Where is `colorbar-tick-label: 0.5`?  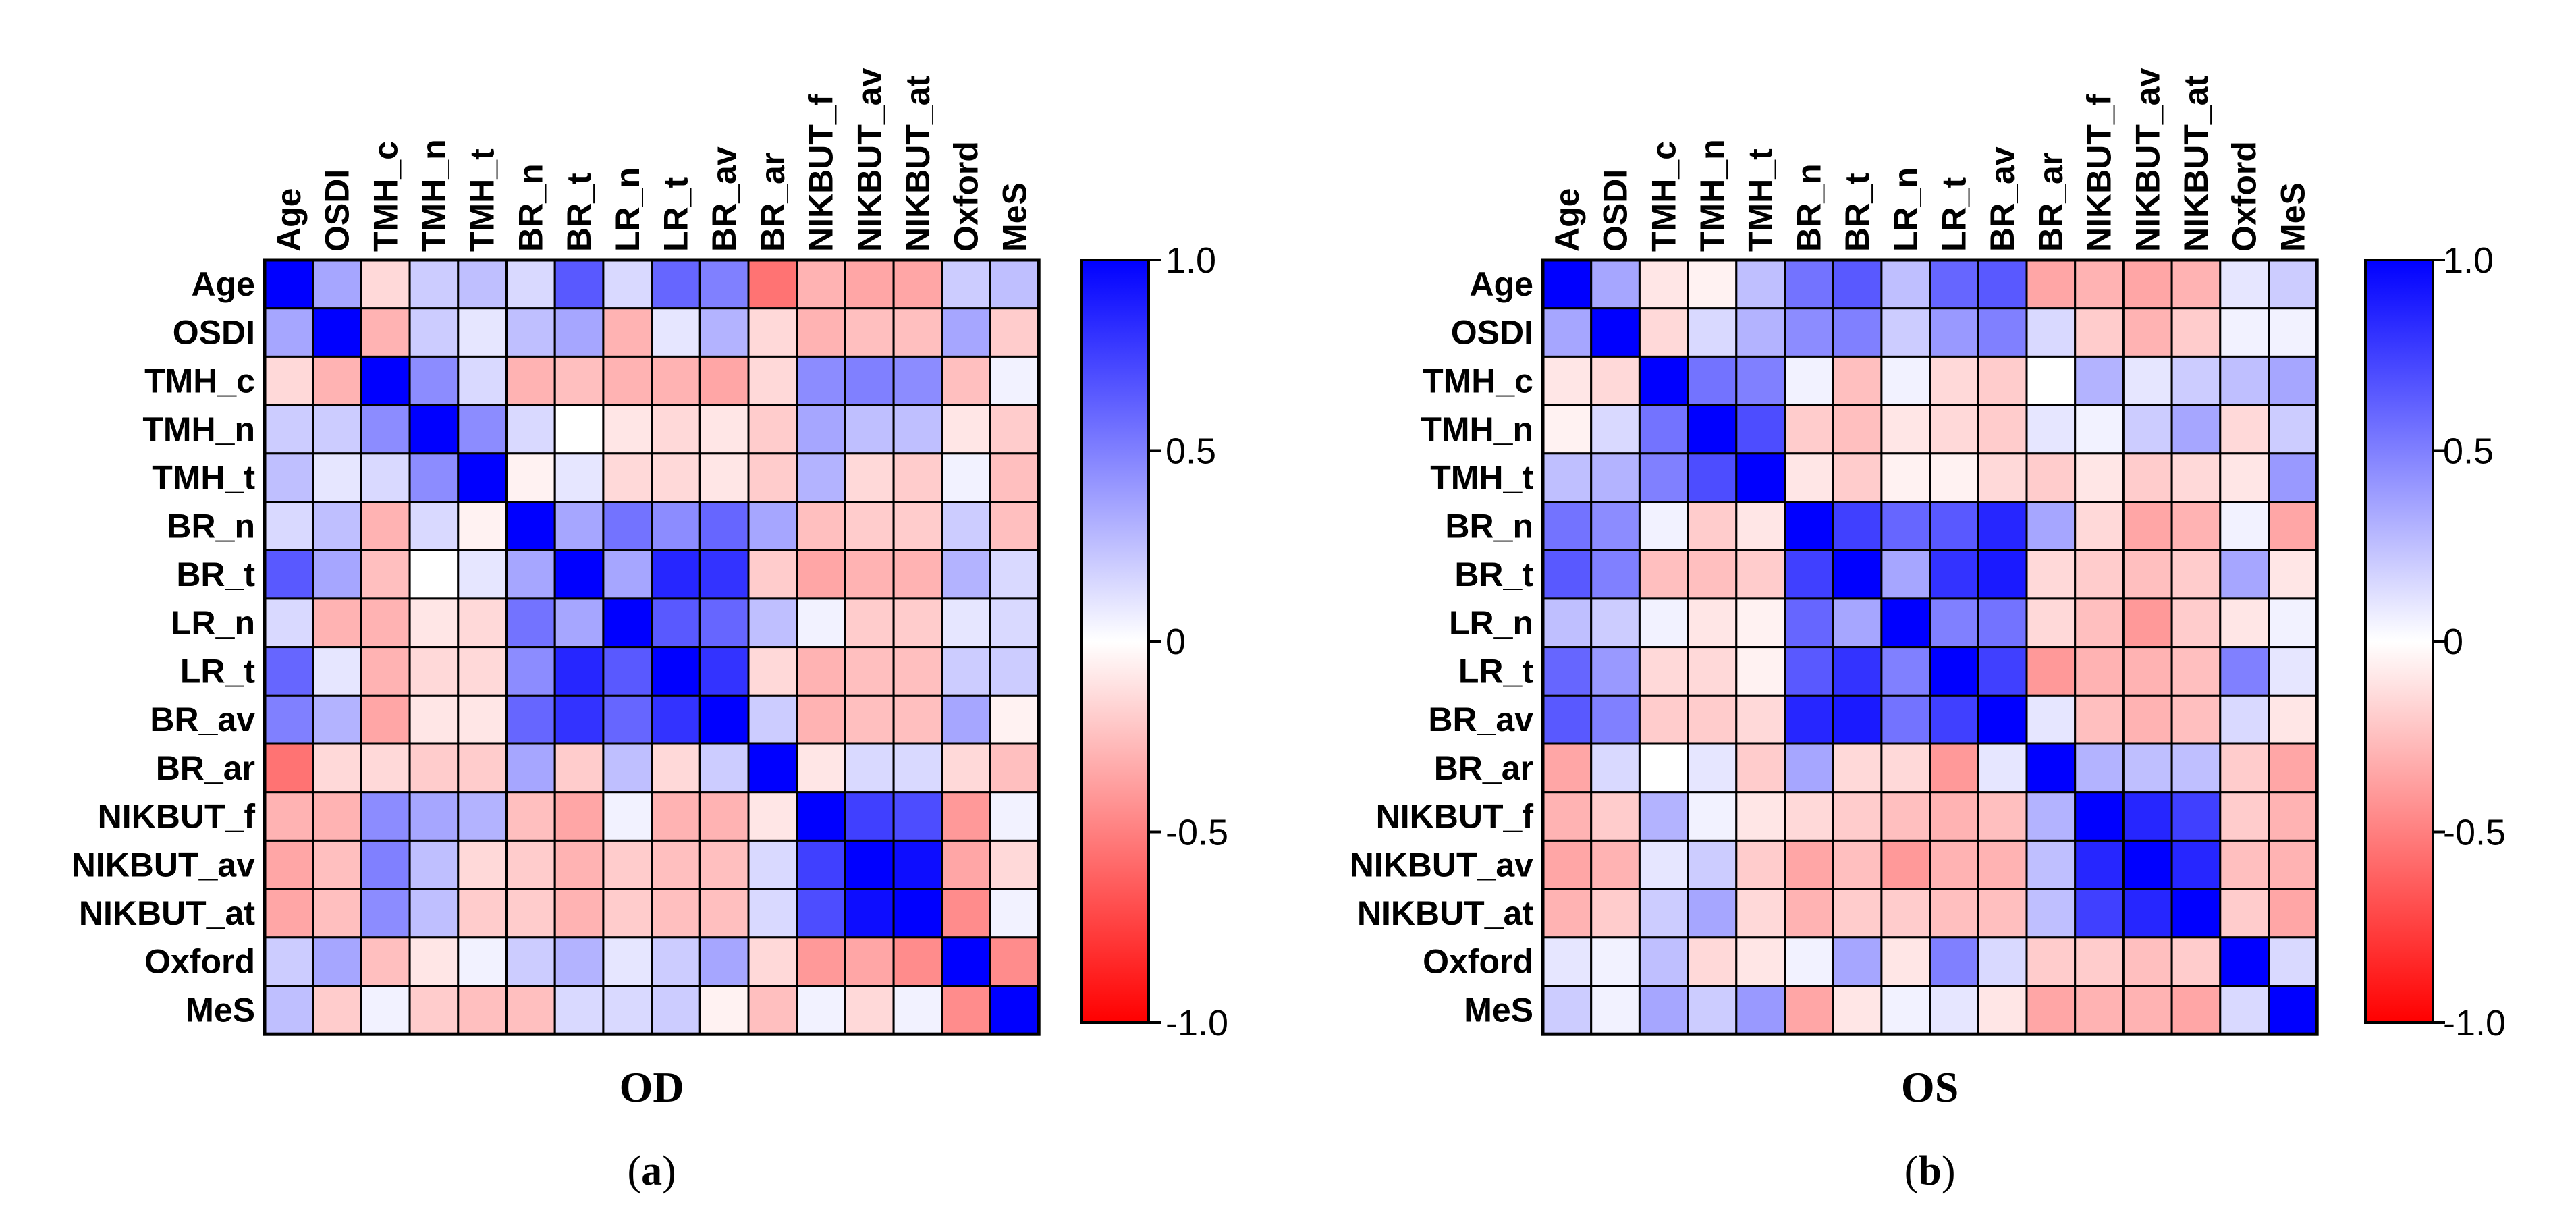
colorbar-tick-label: 0.5 is located at coordinates (1191, 451).